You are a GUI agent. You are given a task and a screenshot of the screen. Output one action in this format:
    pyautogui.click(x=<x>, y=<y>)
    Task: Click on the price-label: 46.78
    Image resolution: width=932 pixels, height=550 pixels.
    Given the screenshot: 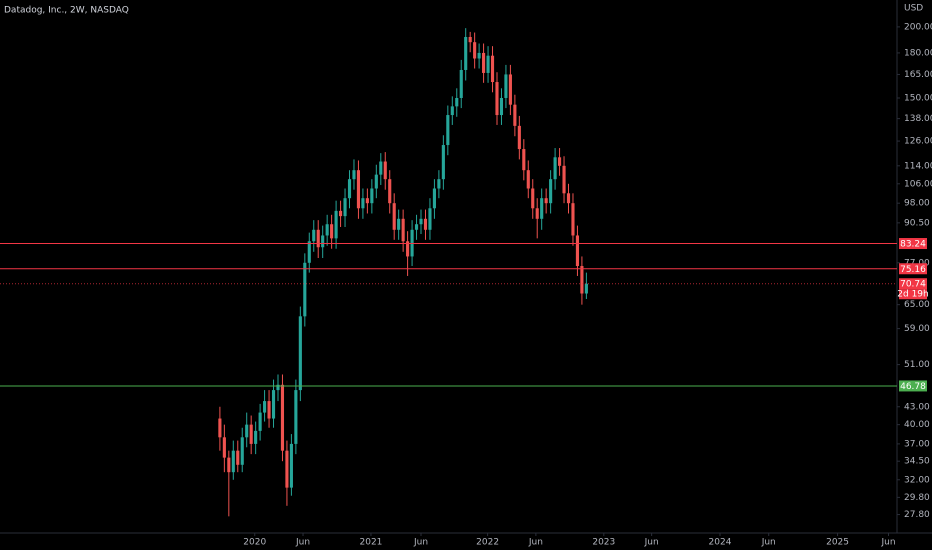 What is the action you would take?
    pyautogui.click(x=913, y=387)
    